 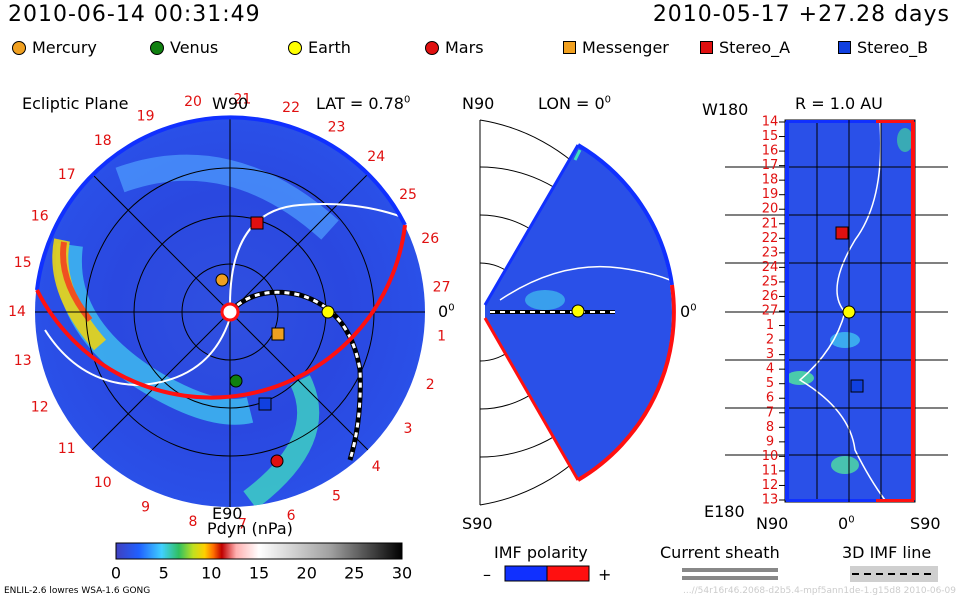 I want to click on imf-minus-label: –, so click(x=487, y=574).